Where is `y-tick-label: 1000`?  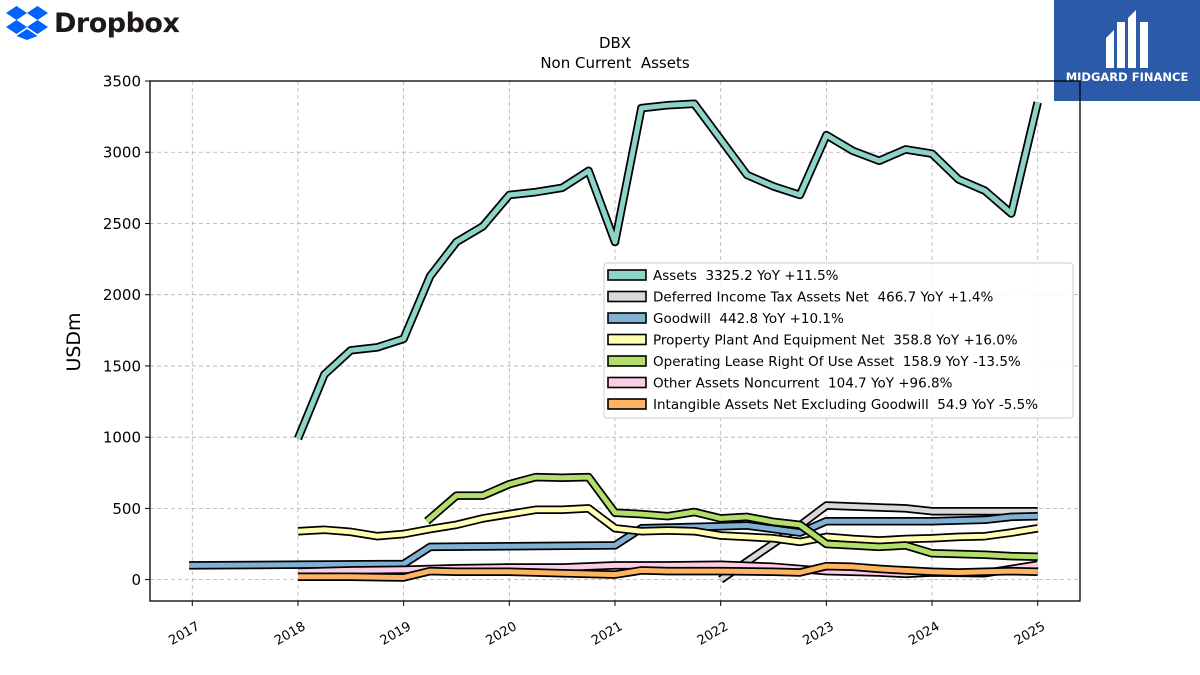
y-tick-label: 1000 is located at coordinates (122, 438).